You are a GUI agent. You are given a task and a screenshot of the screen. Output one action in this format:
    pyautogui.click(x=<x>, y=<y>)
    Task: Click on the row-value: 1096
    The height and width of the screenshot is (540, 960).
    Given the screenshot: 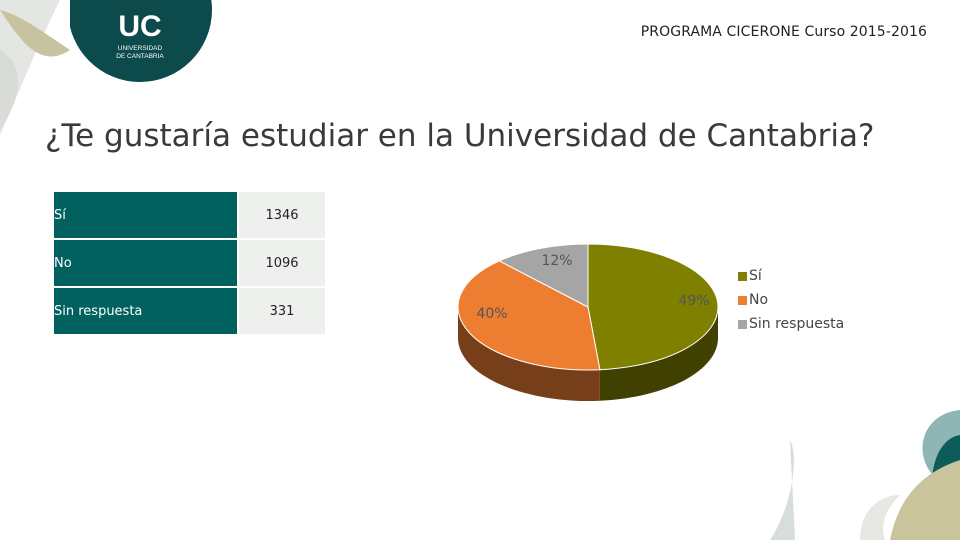 What is the action you would take?
    pyautogui.click(x=282, y=263)
    